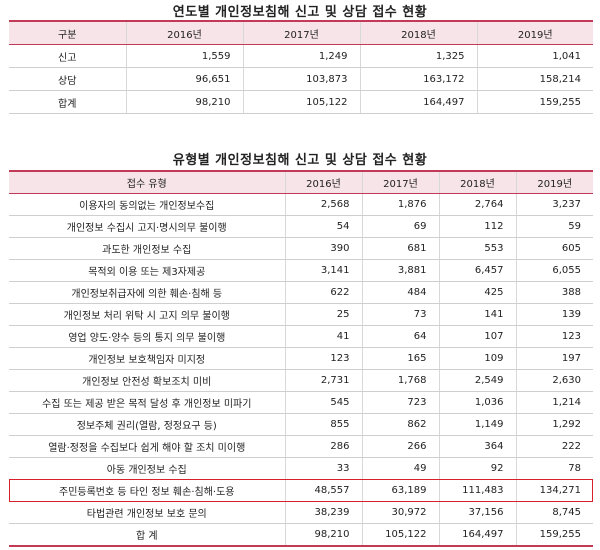 The width and height of the screenshot is (600, 550). What do you see at coordinates (400, 512) in the screenshot?
I see `cell-value: 30,972` at bounding box center [400, 512].